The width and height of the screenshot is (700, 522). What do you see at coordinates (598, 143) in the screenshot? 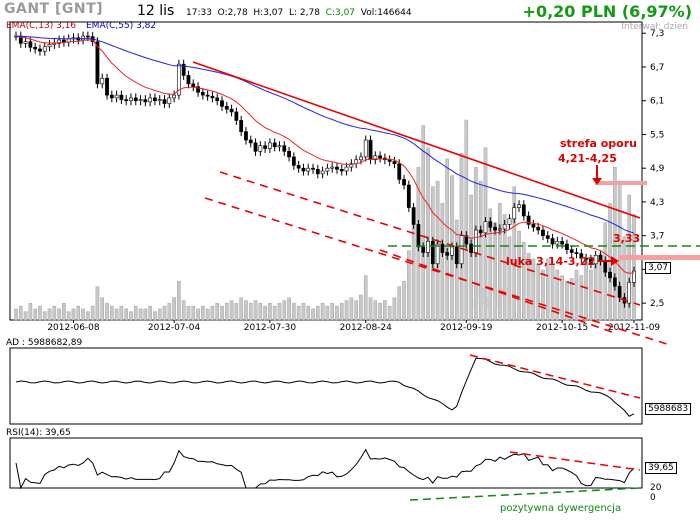
I see `resistance-zone-title: strefa oporu` at bounding box center [598, 143].